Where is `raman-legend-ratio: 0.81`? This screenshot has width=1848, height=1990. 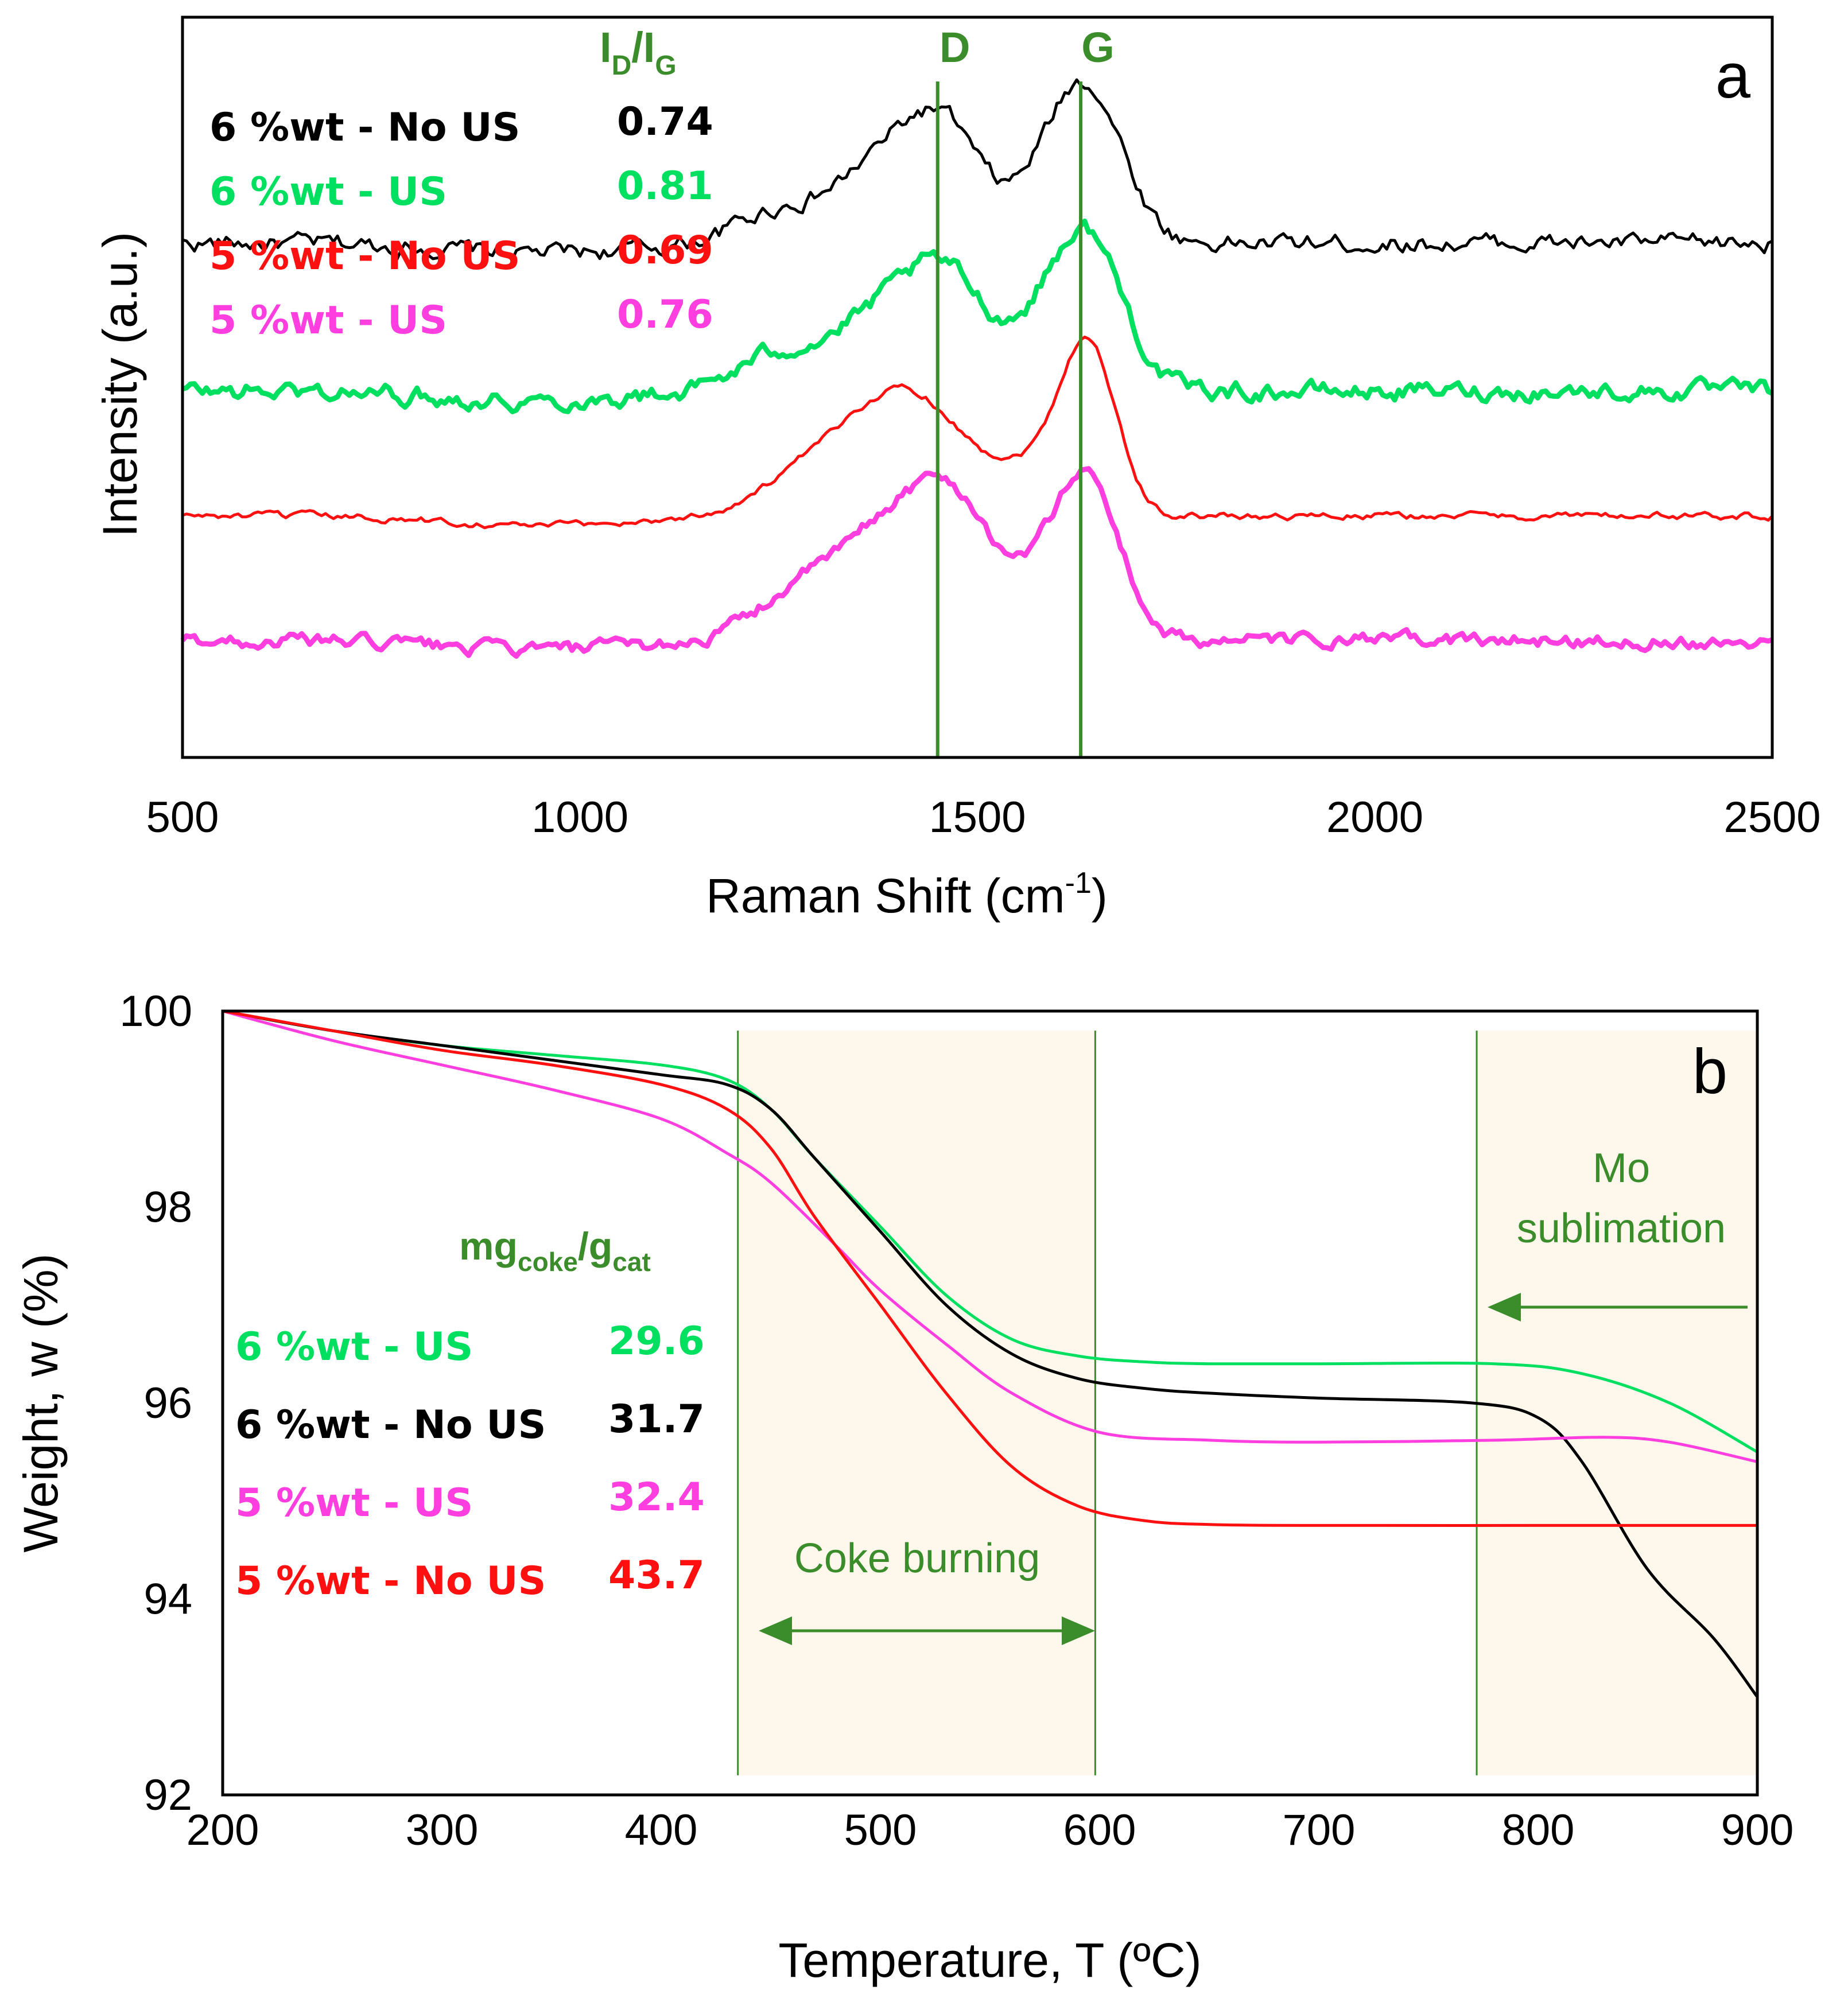
raman-legend-ratio: 0.81 is located at coordinates (665, 186).